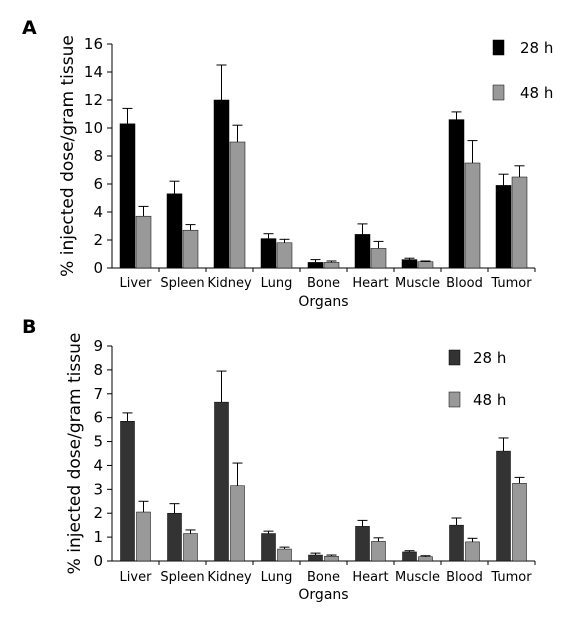 The image size is (576, 629). Describe the element at coordinates (98, 537) in the screenshot. I see `y-tick-label: 1` at that location.